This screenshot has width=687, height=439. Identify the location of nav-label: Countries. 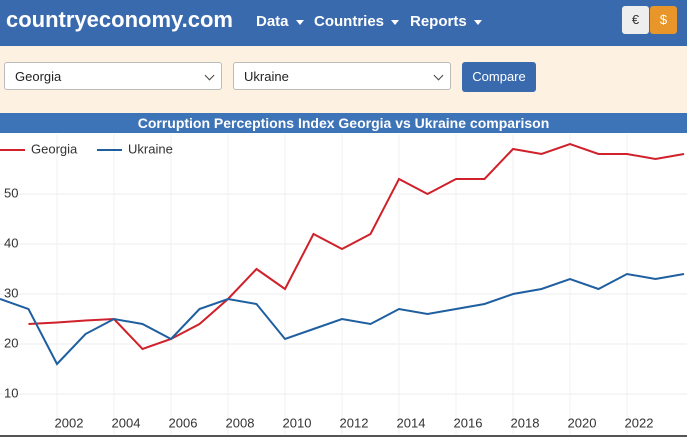
(349, 21).